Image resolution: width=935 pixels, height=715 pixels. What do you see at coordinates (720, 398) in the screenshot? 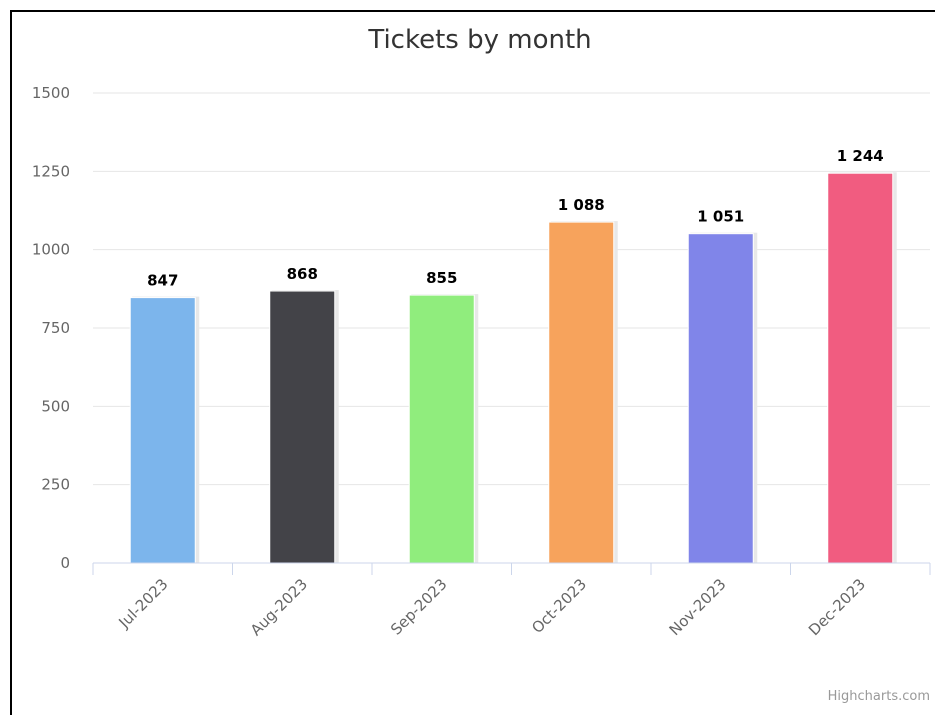
I see `bar-nov-2023` at bounding box center [720, 398].